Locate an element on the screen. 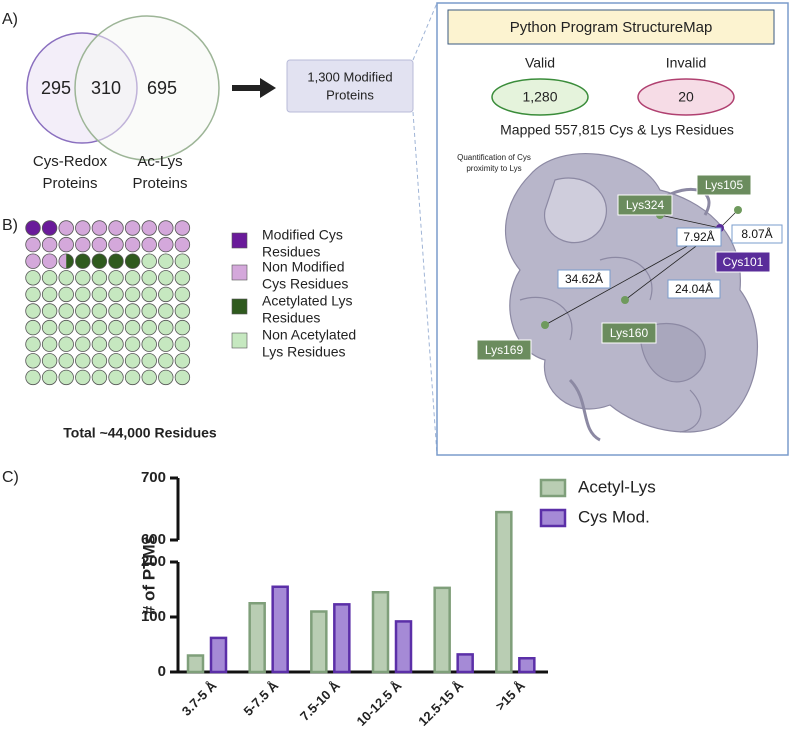 The height and width of the screenshot is (754, 791). distance-label: 34.62Å is located at coordinates (584, 278).